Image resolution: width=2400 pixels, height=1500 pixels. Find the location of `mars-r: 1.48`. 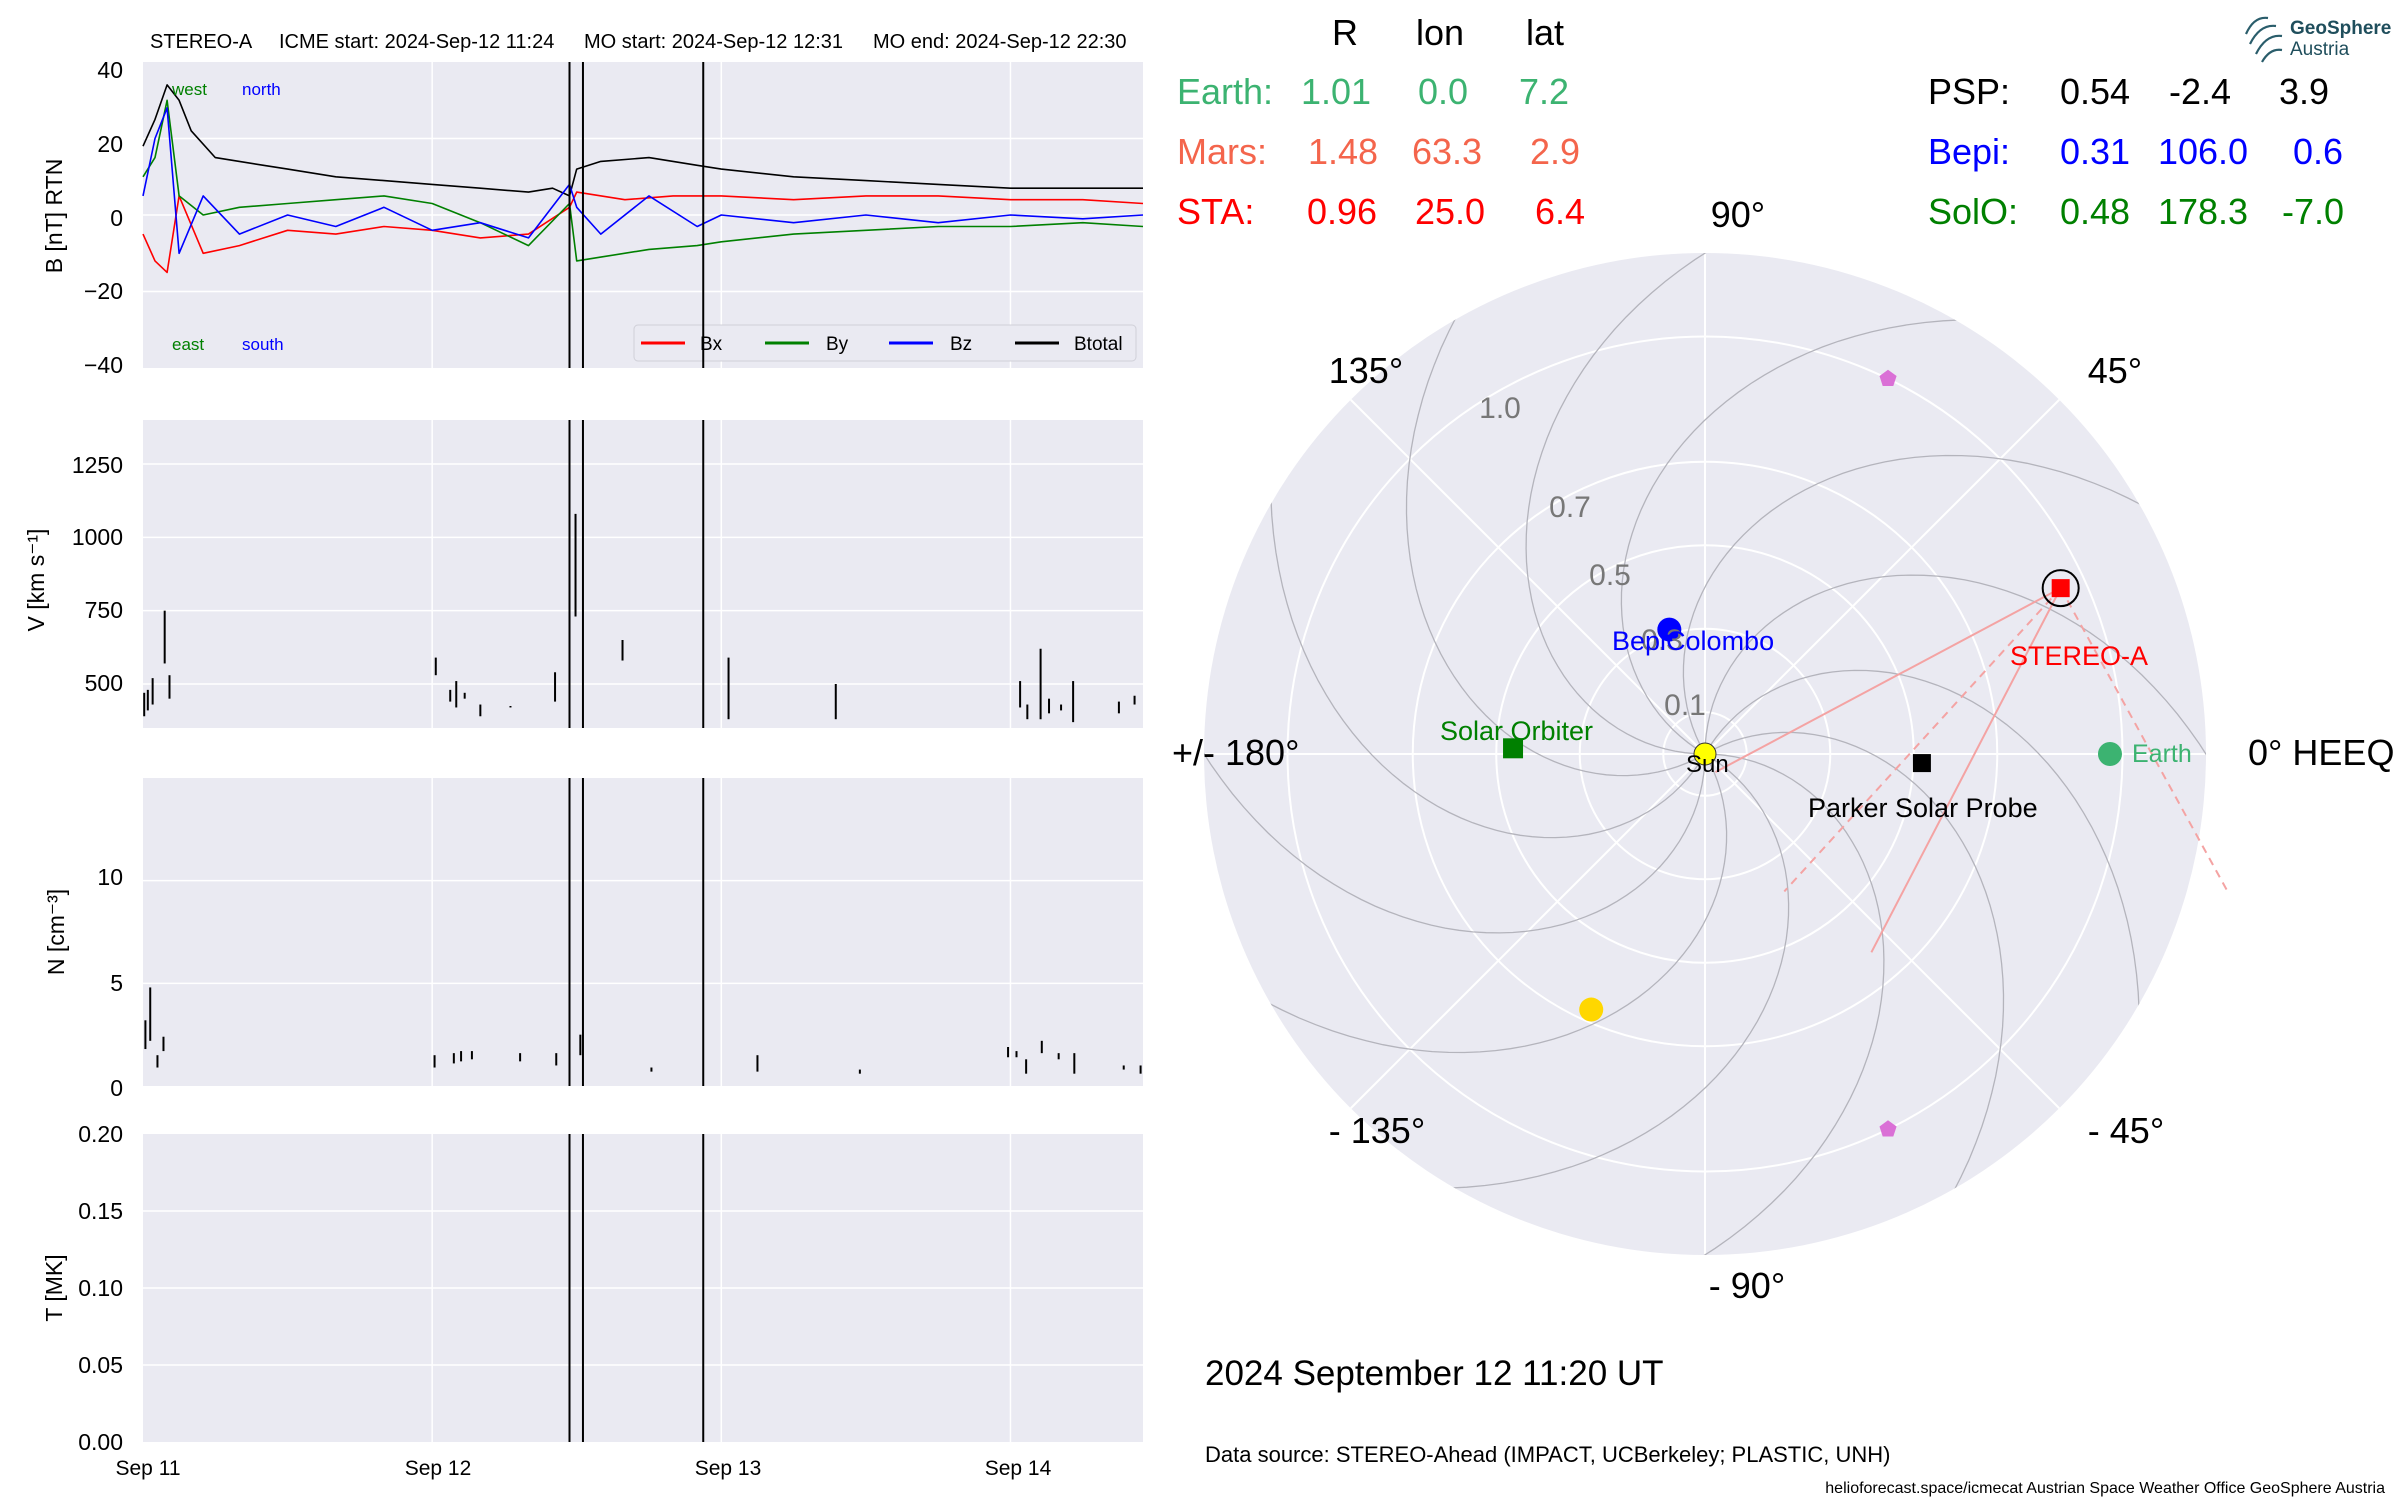

mars-r: 1.48 is located at coordinates (1343, 151).